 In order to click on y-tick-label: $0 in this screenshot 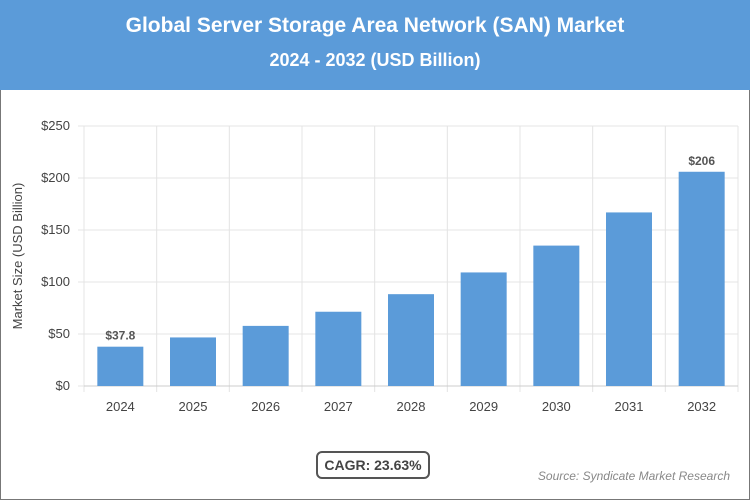, I will do `click(63, 385)`.